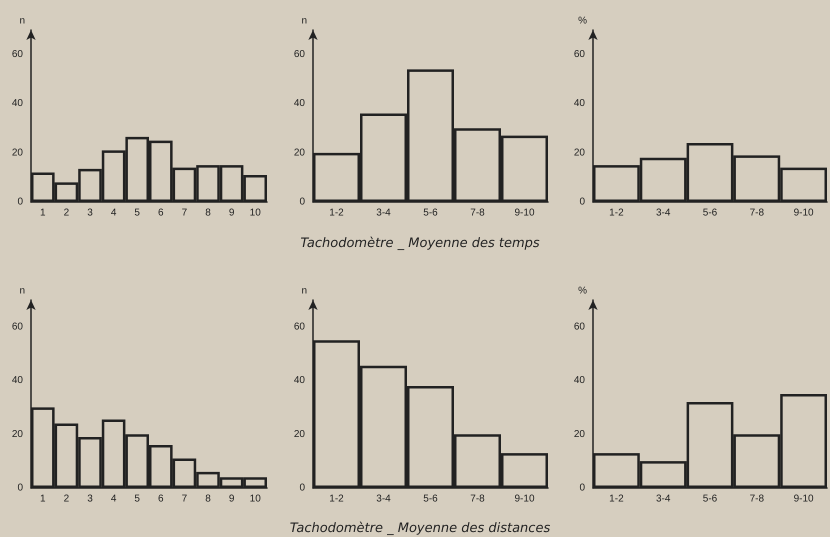  What do you see at coordinates (420, 528) in the screenshot?
I see `text: Tachodomètre _ Moyenne des distances` at bounding box center [420, 528].